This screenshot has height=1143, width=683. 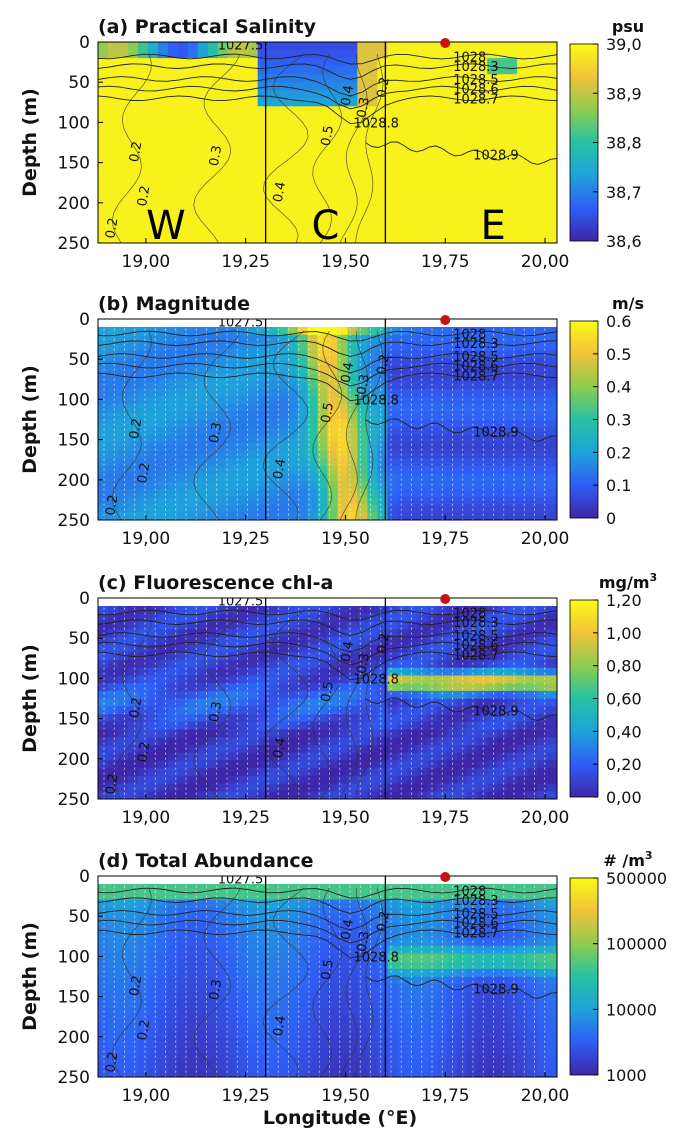 I want to click on heatmap-salinity, so click(x=327, y=142).